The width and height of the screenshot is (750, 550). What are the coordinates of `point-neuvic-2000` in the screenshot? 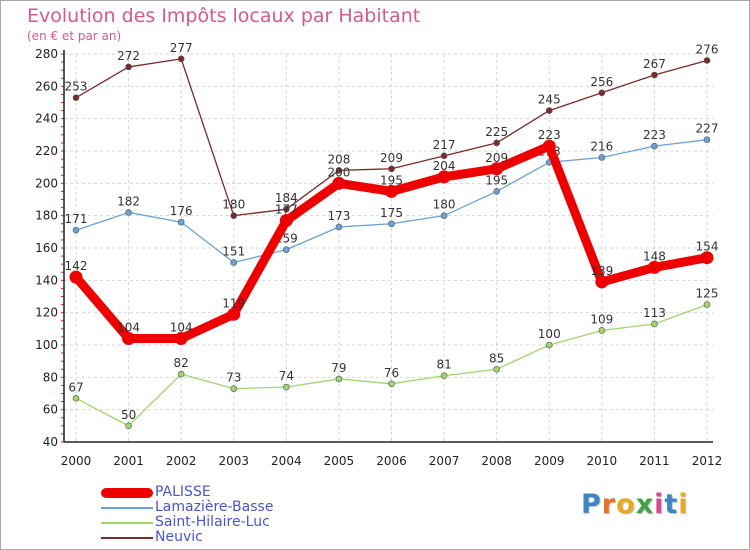 It's located at (76, 97).